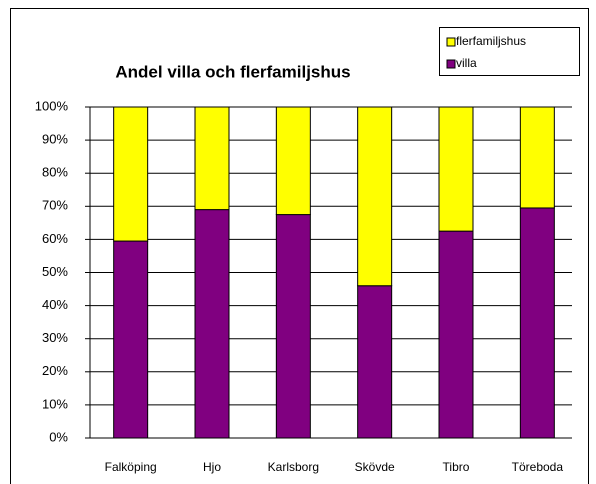  What do you see at coordinates (232, 71) in the screenshot?
I see `chart-title: Andel villa och flerfamiljshus` at bounding box center [232, 71].